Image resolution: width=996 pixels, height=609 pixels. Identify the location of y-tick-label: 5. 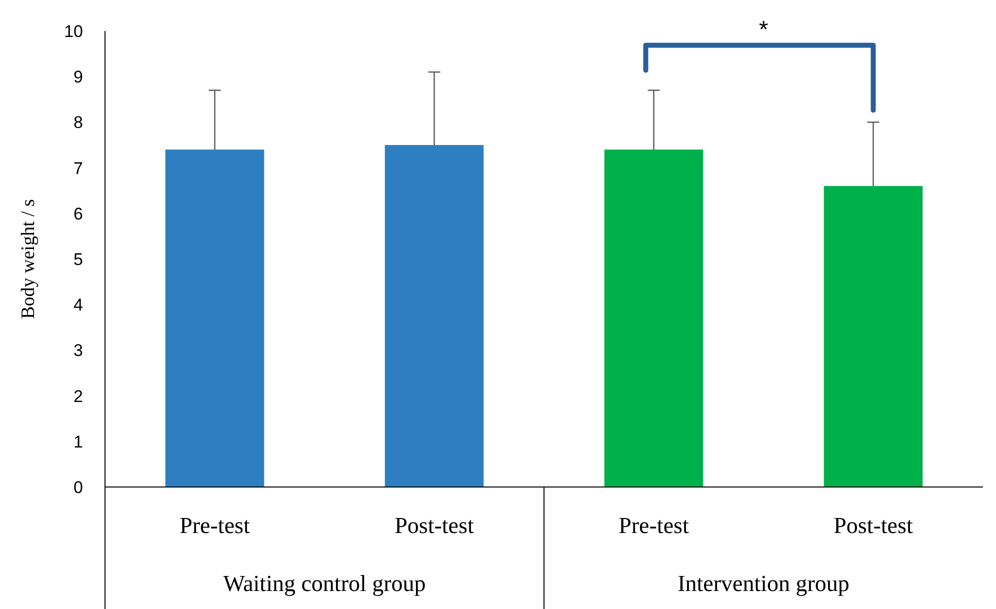
(78, 259).